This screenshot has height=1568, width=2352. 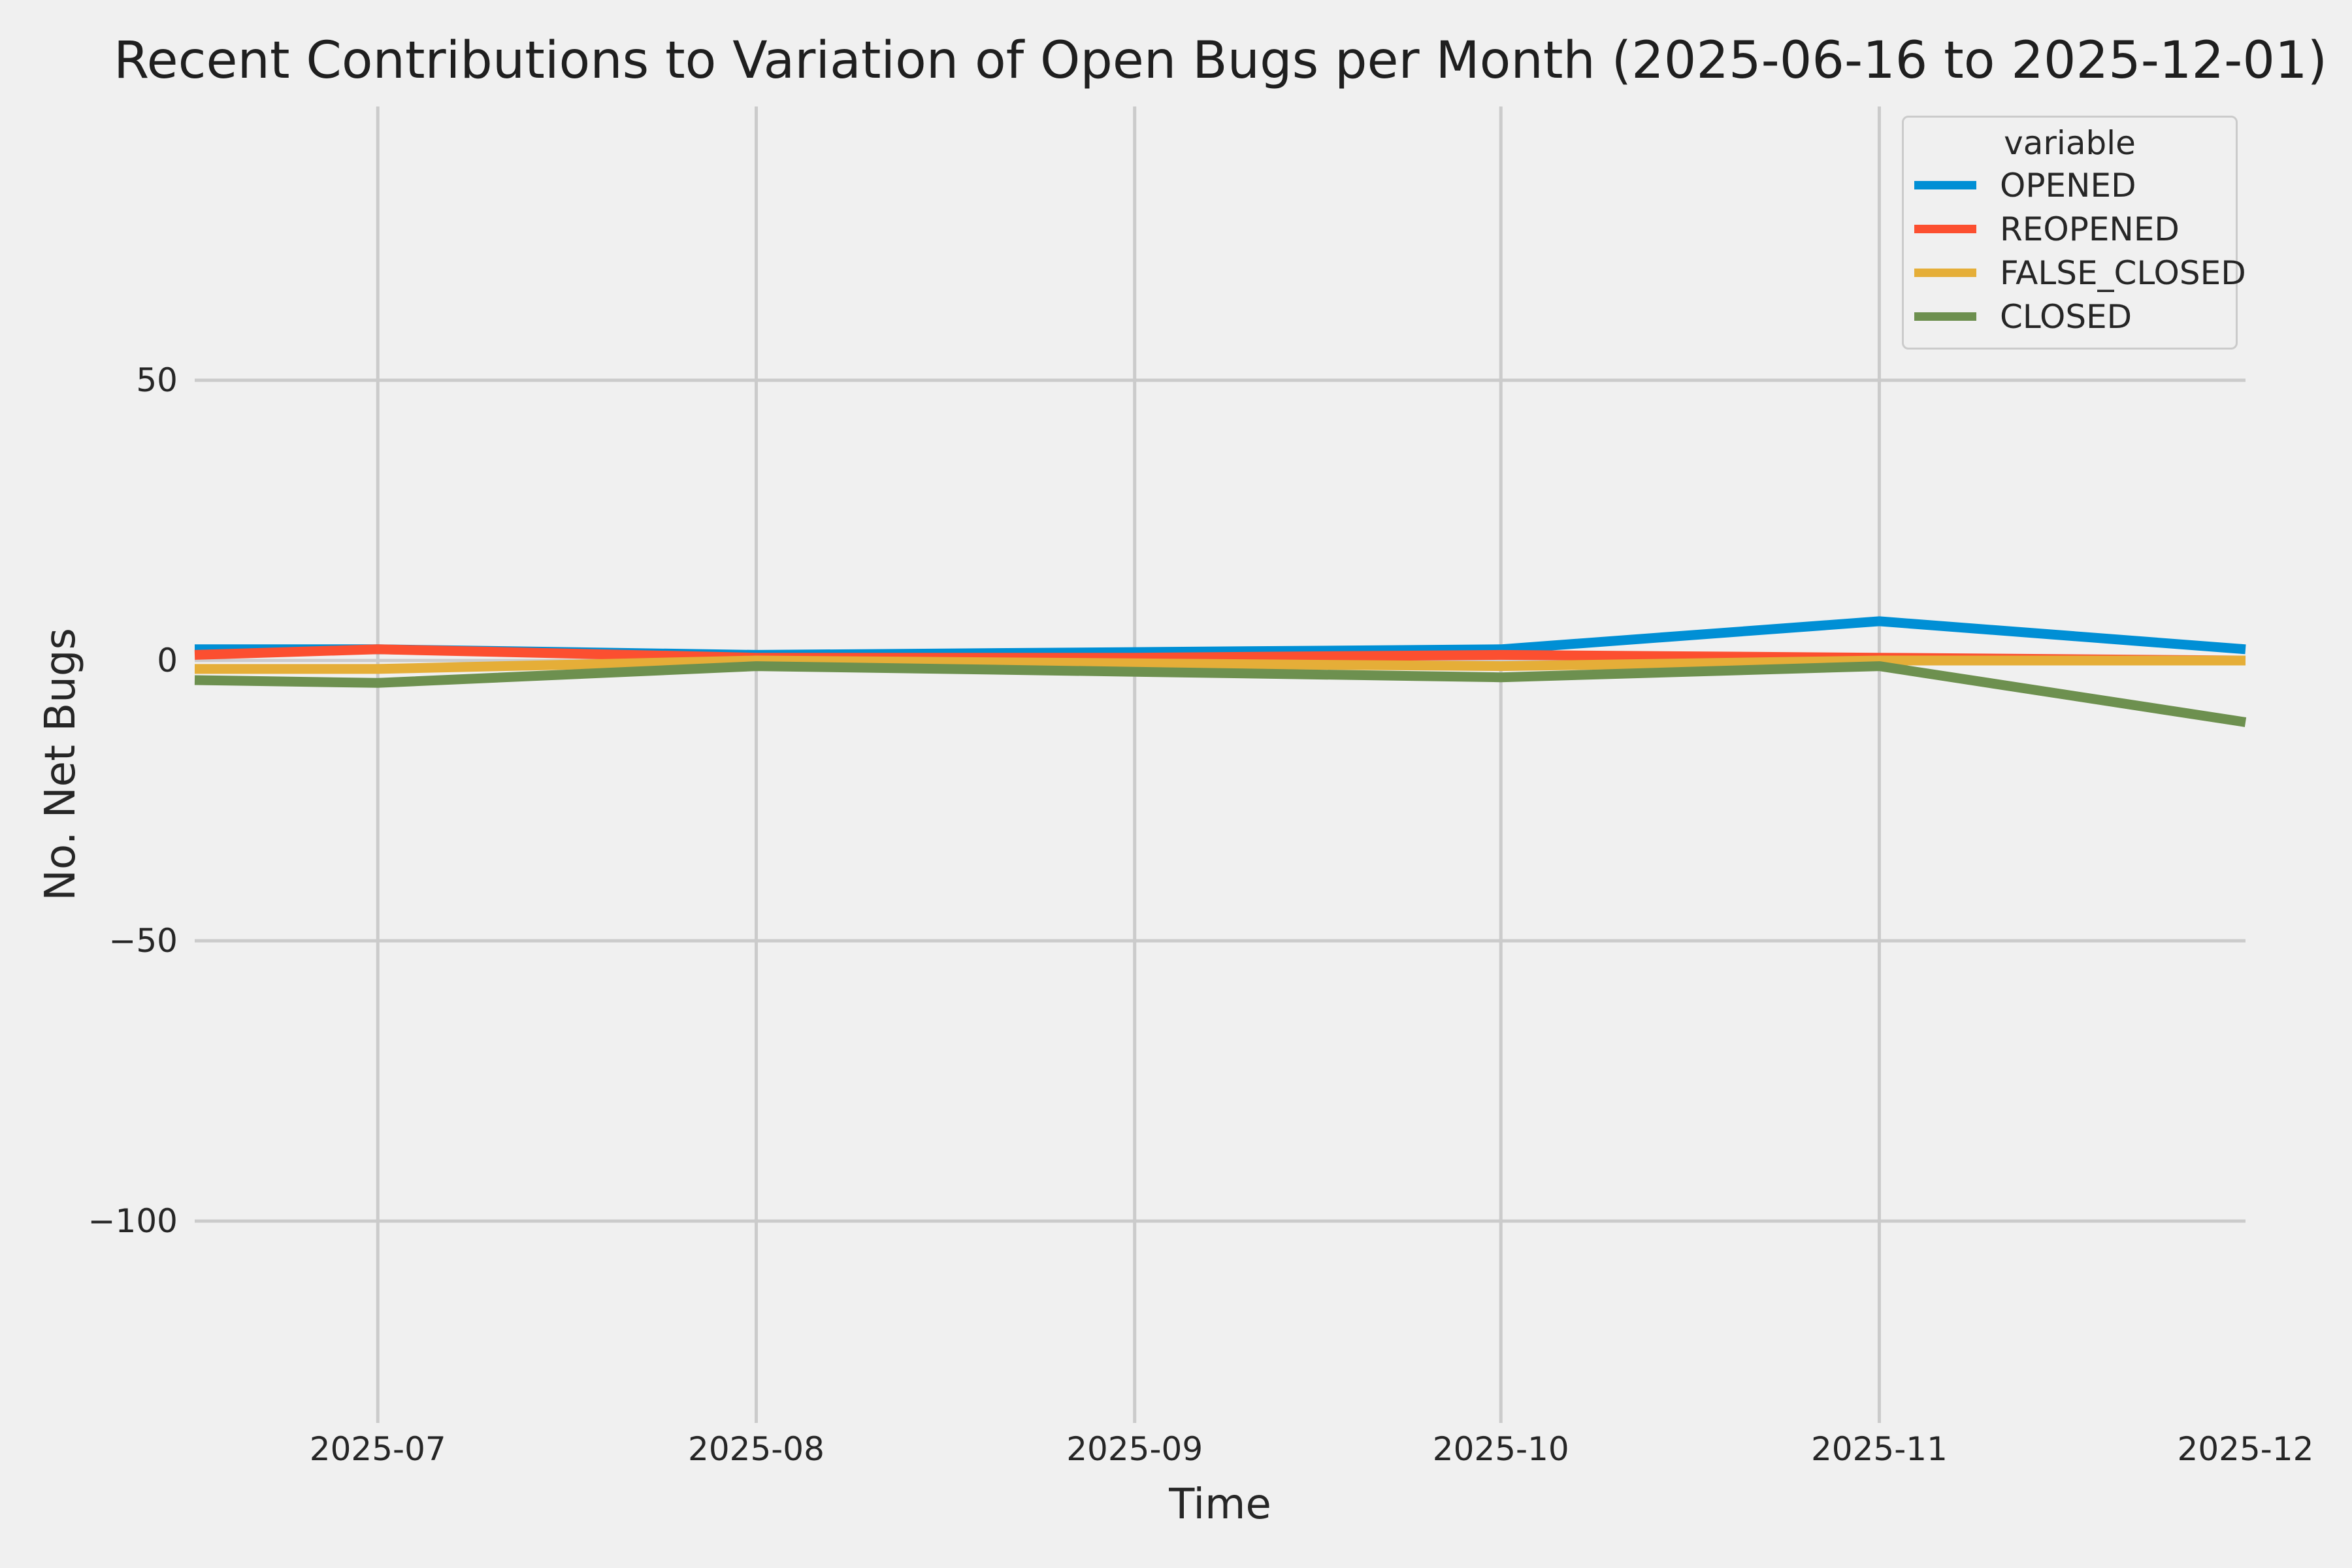 I want to click on legend-swatch-false-closed, so click(x=1945, y=273).